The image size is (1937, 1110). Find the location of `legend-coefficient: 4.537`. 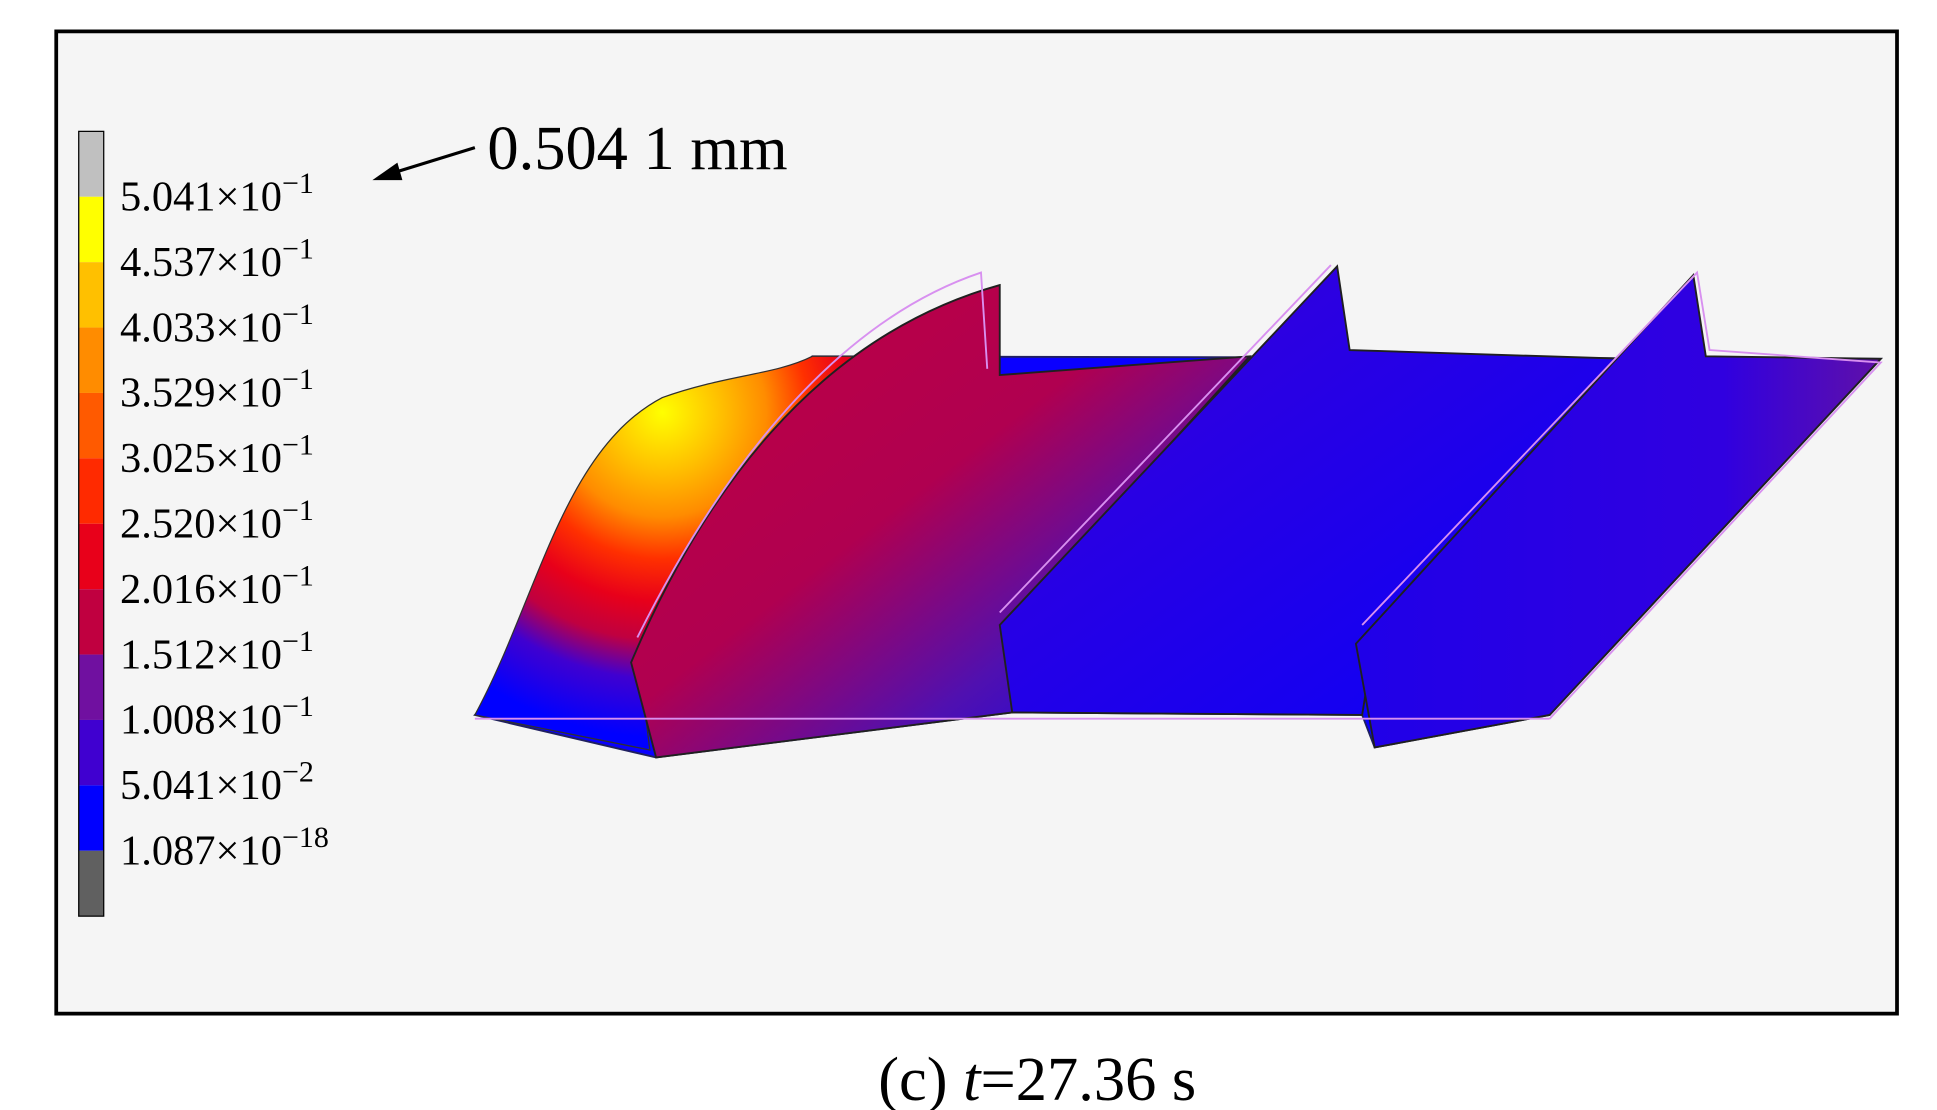

legend-coefficient: 4.537 is located at coordinates (168, 262).